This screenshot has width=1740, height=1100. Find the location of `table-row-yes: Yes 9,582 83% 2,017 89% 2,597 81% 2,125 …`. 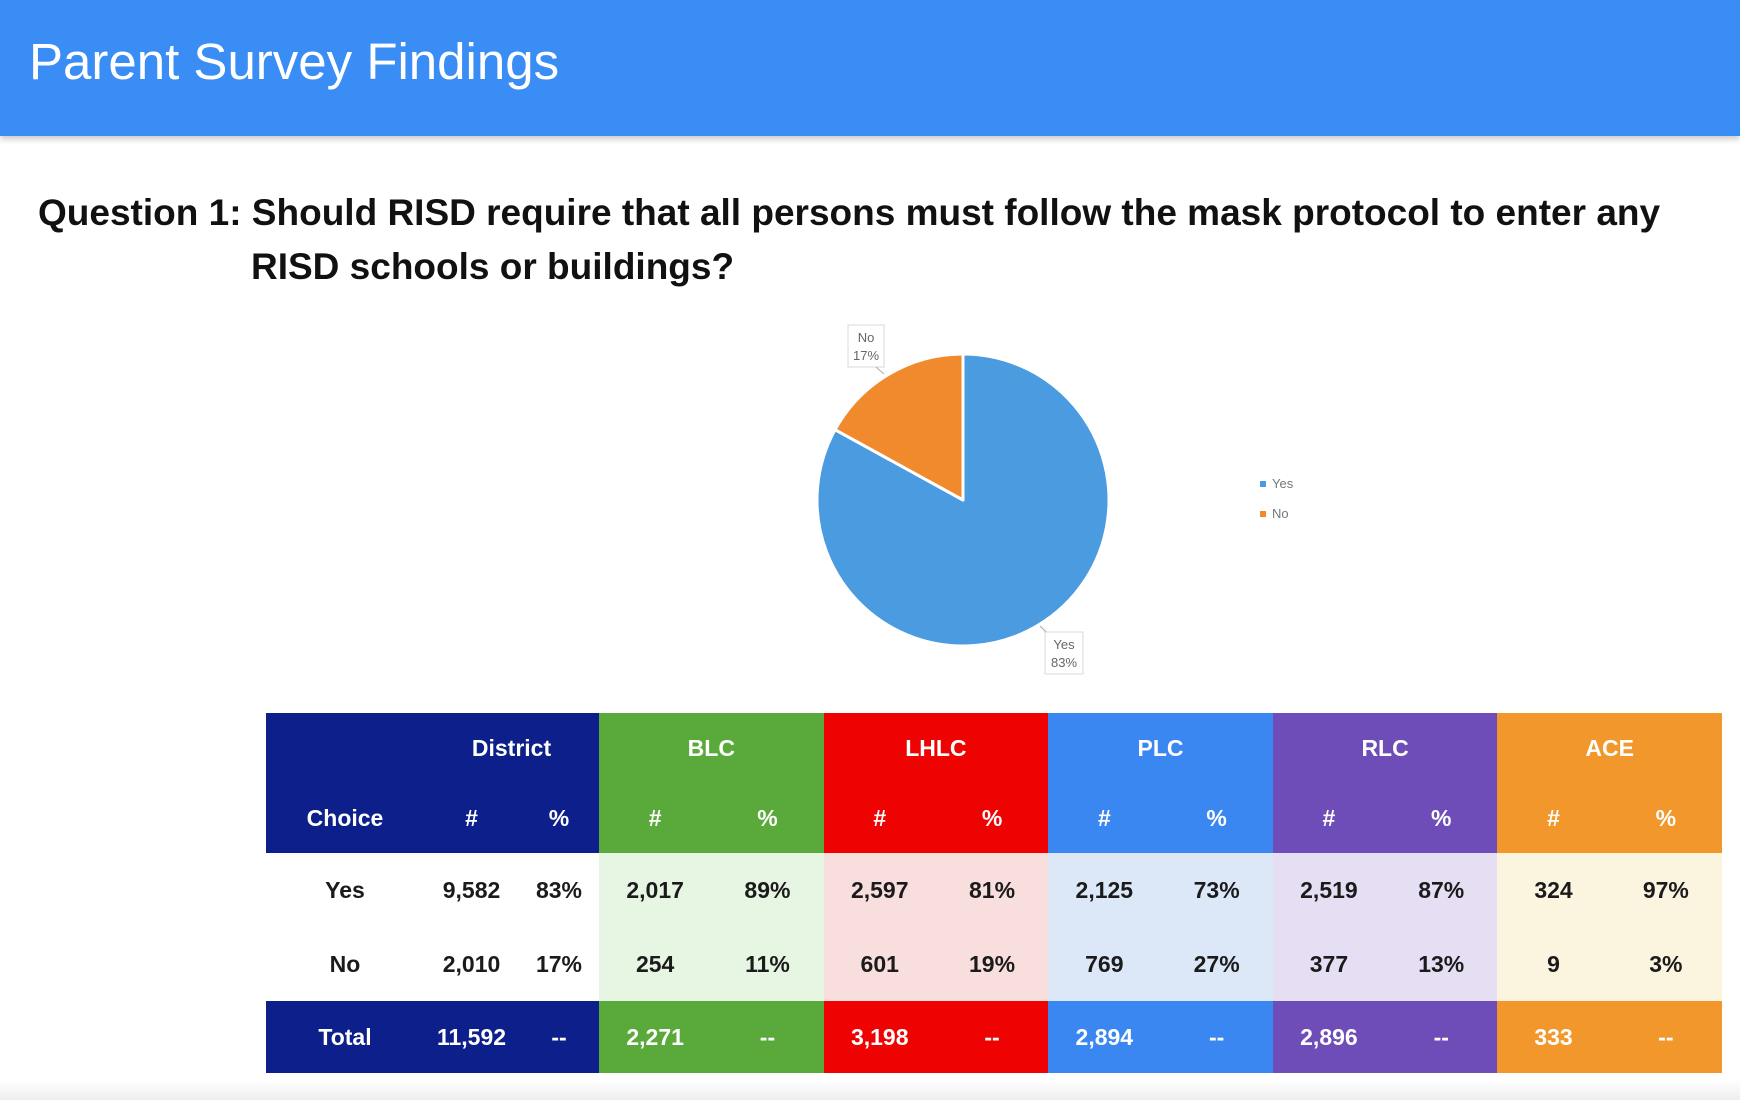

table-row-yes: Yes 9,582 83% 2,017 89% 2,597 81% 2,125 … is located at coordinates (994, 890).